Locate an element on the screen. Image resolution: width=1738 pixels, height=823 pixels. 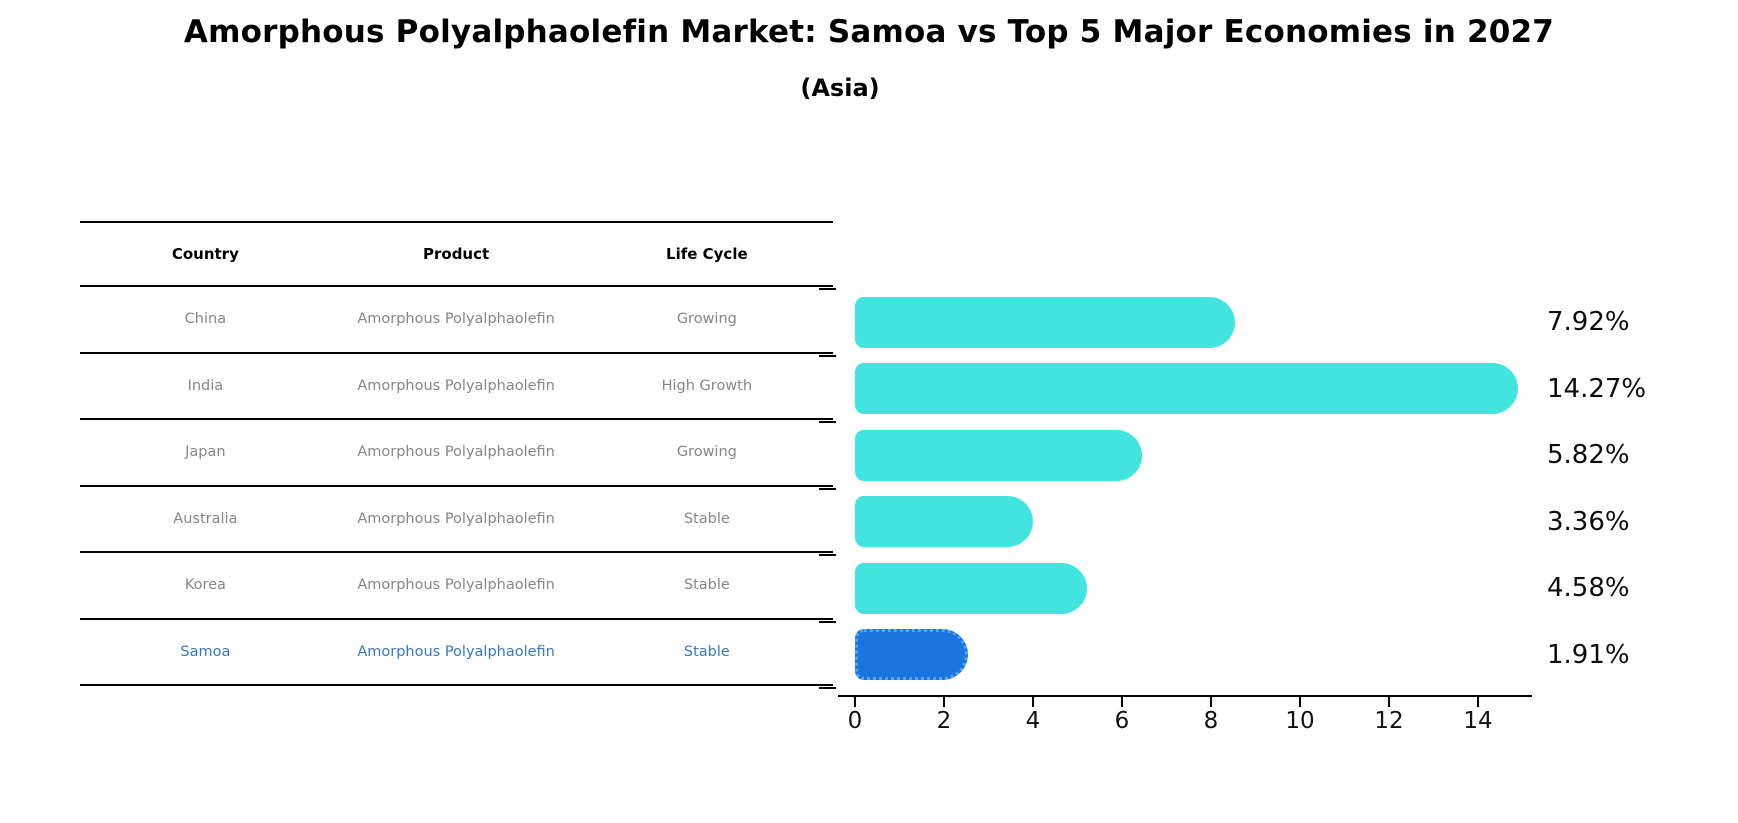
x-axis-tick-label: 8 is located at coordinates (1211, 721).